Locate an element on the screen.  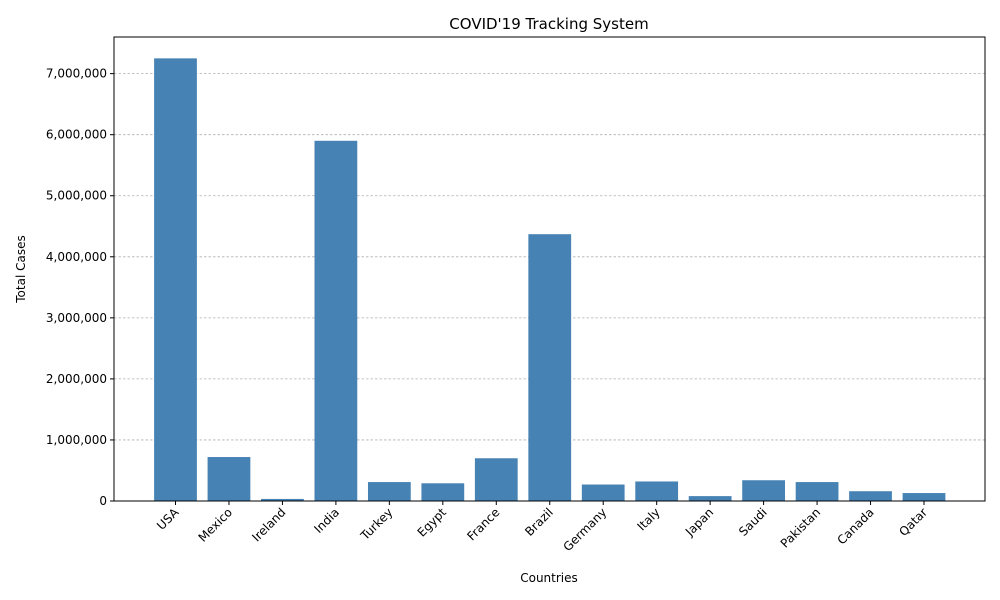
x-tick-label: India is located at coordinates (326, 520).